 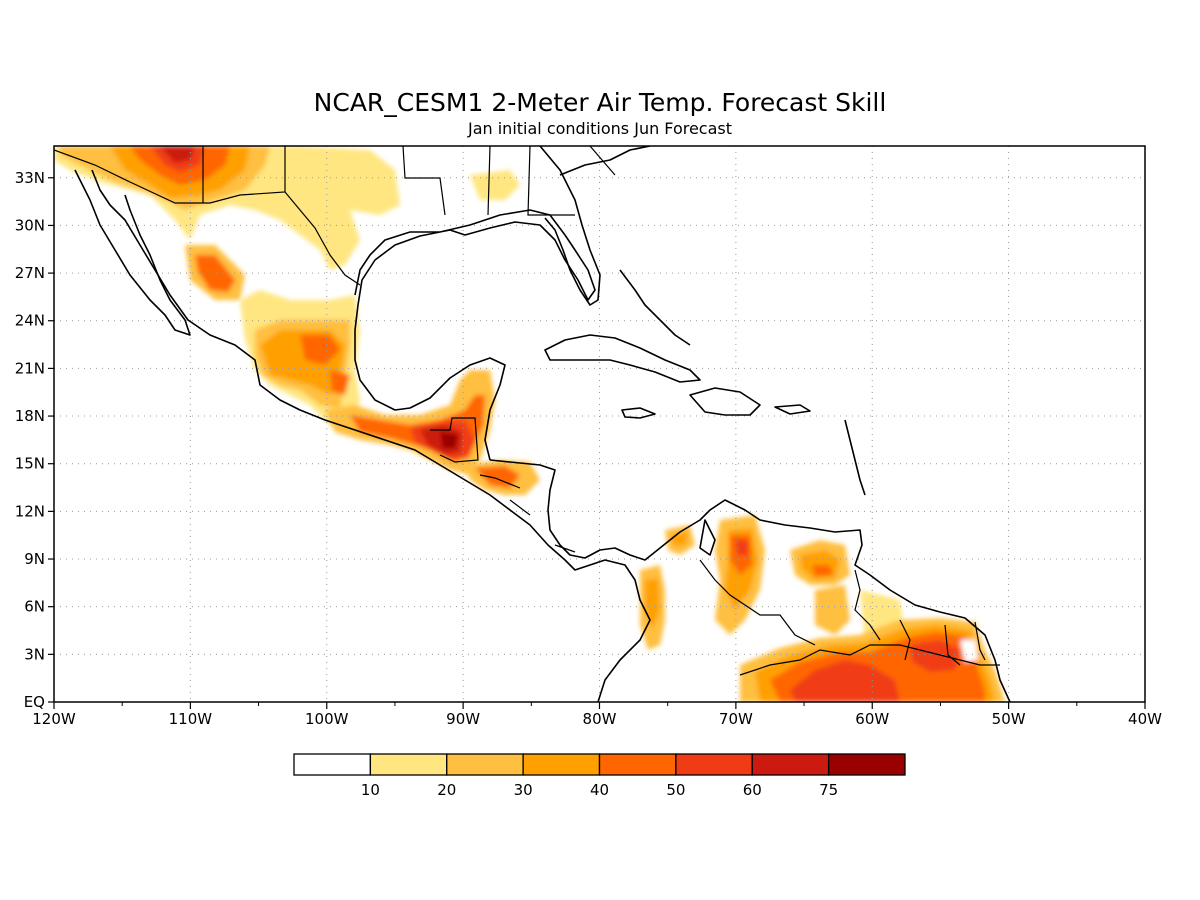 What do you see at coordinates (600, 719) in the screenshot?
I see `x-tick-label: 80W` at bounding box center [600, 719].